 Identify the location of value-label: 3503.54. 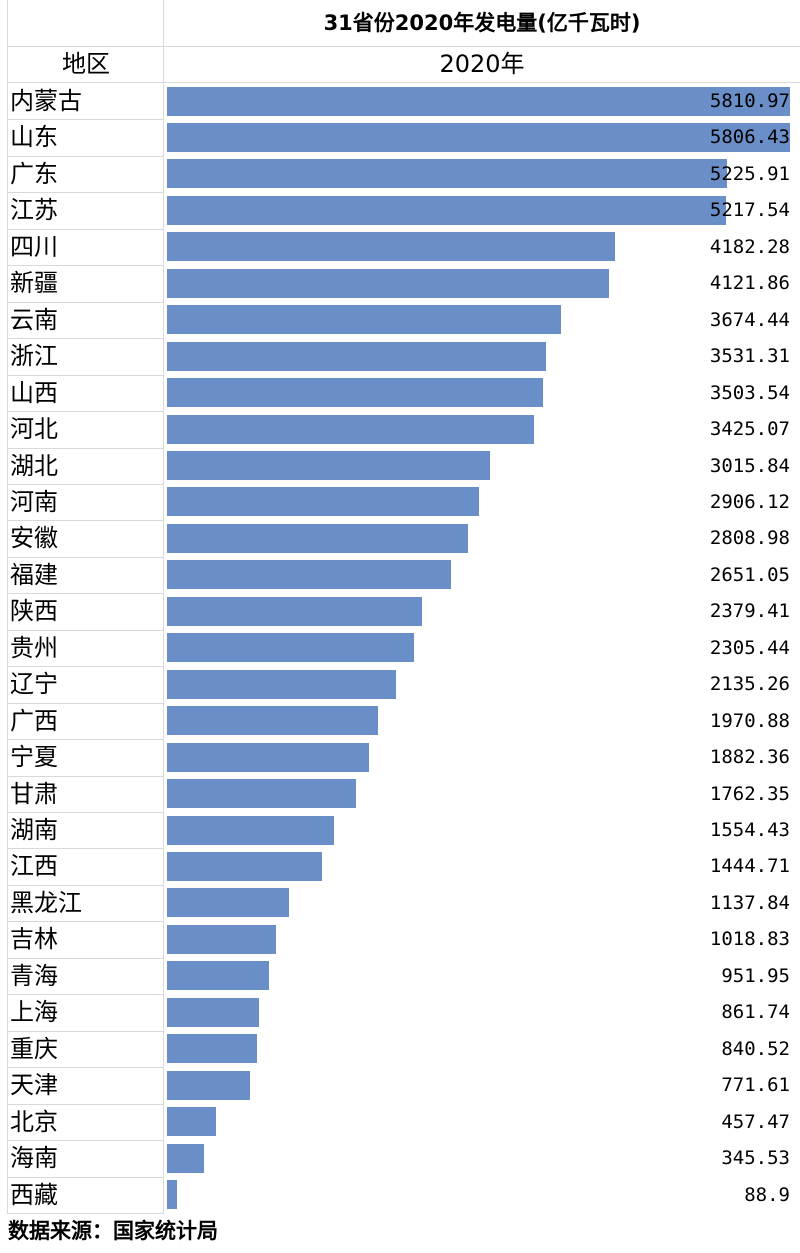
(749, 392).